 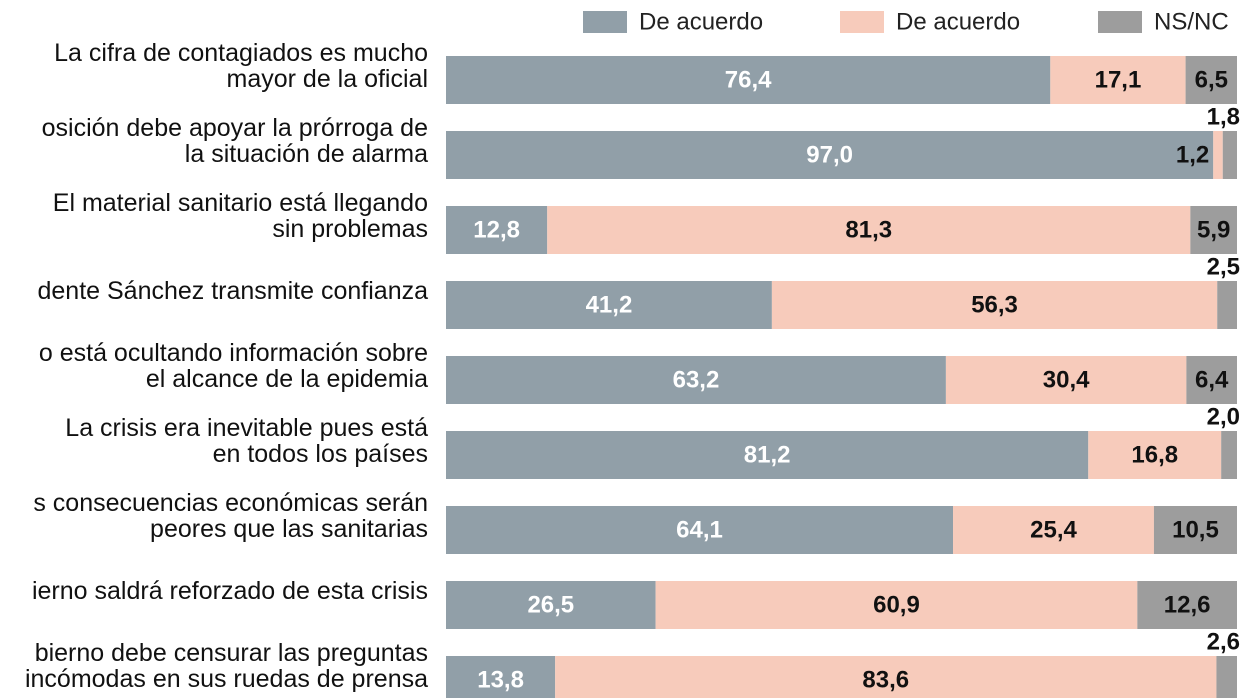 I want to click on value-label: 97,0, so click(x=829, y=154).